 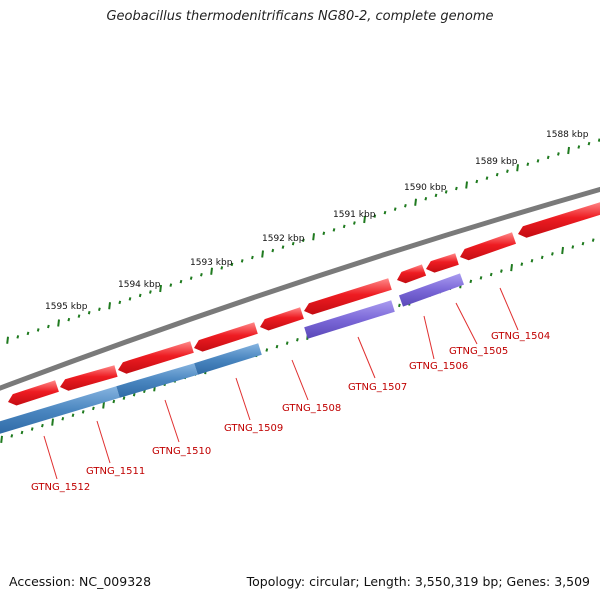 I want to click on scale-label: 1588 kbp, so click(x=567, y=135).